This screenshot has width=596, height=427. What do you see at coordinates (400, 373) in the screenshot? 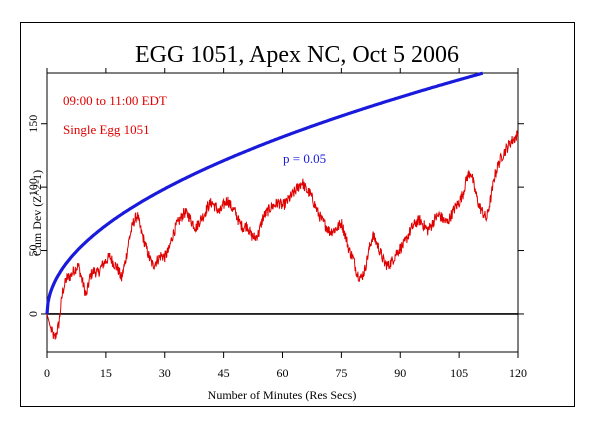
I see `x-tick-label: 90` at bounding box center [400, 373].